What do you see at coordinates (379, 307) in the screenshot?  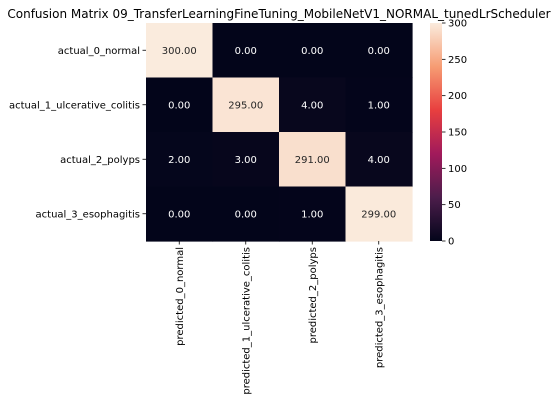 I see `column-tick-label: predicted_3_esophagitis` at bounding box center [379, 307].